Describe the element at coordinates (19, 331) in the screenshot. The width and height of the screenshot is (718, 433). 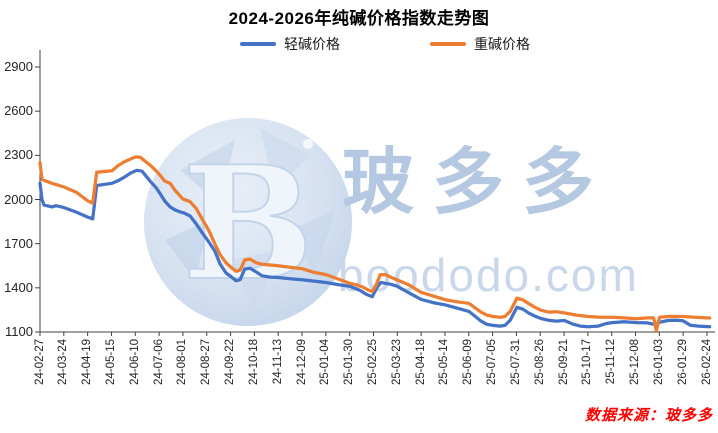
I see `y-axis-label: 1100` at that location.